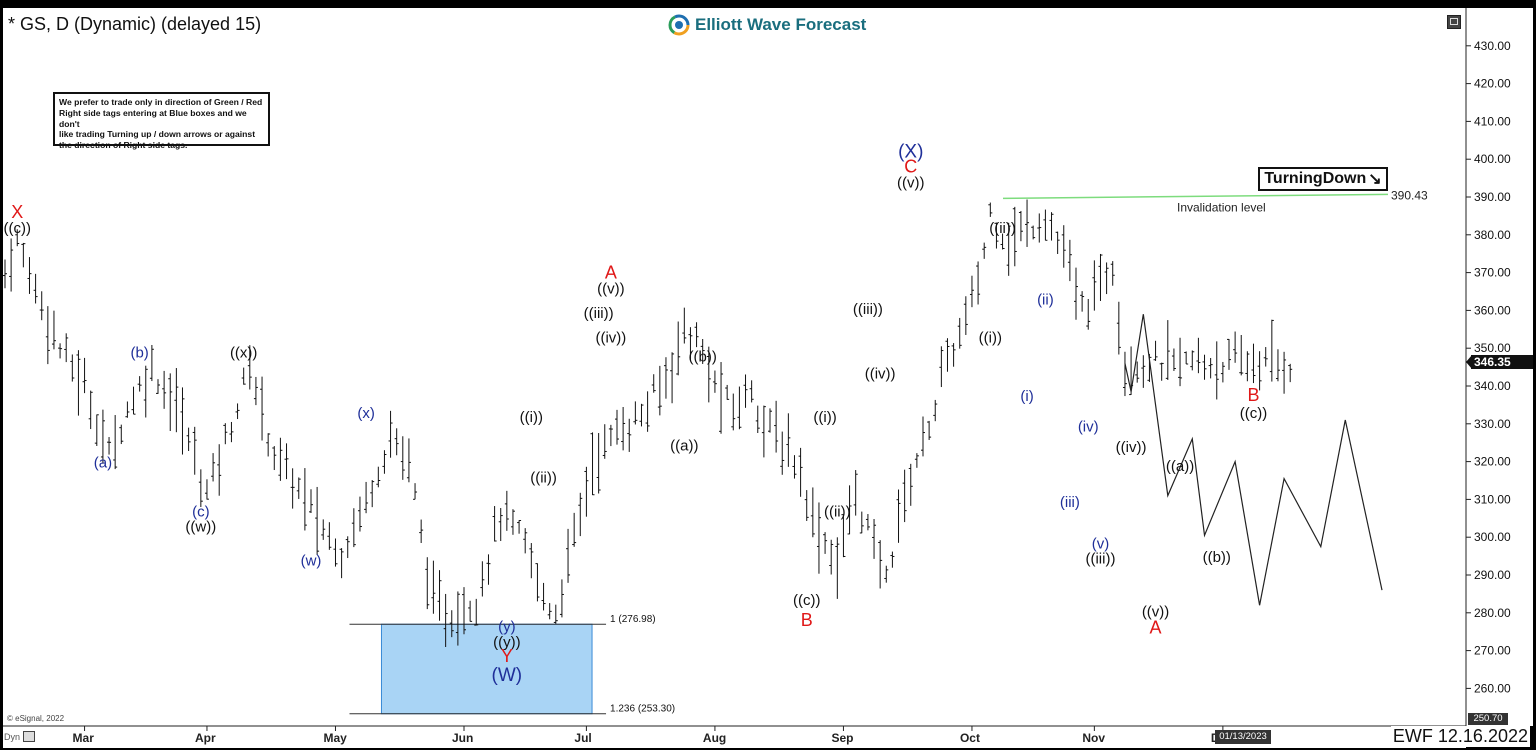 The image size is (1536, 750). I want to click on wave-label: B, so click(1253, 395).